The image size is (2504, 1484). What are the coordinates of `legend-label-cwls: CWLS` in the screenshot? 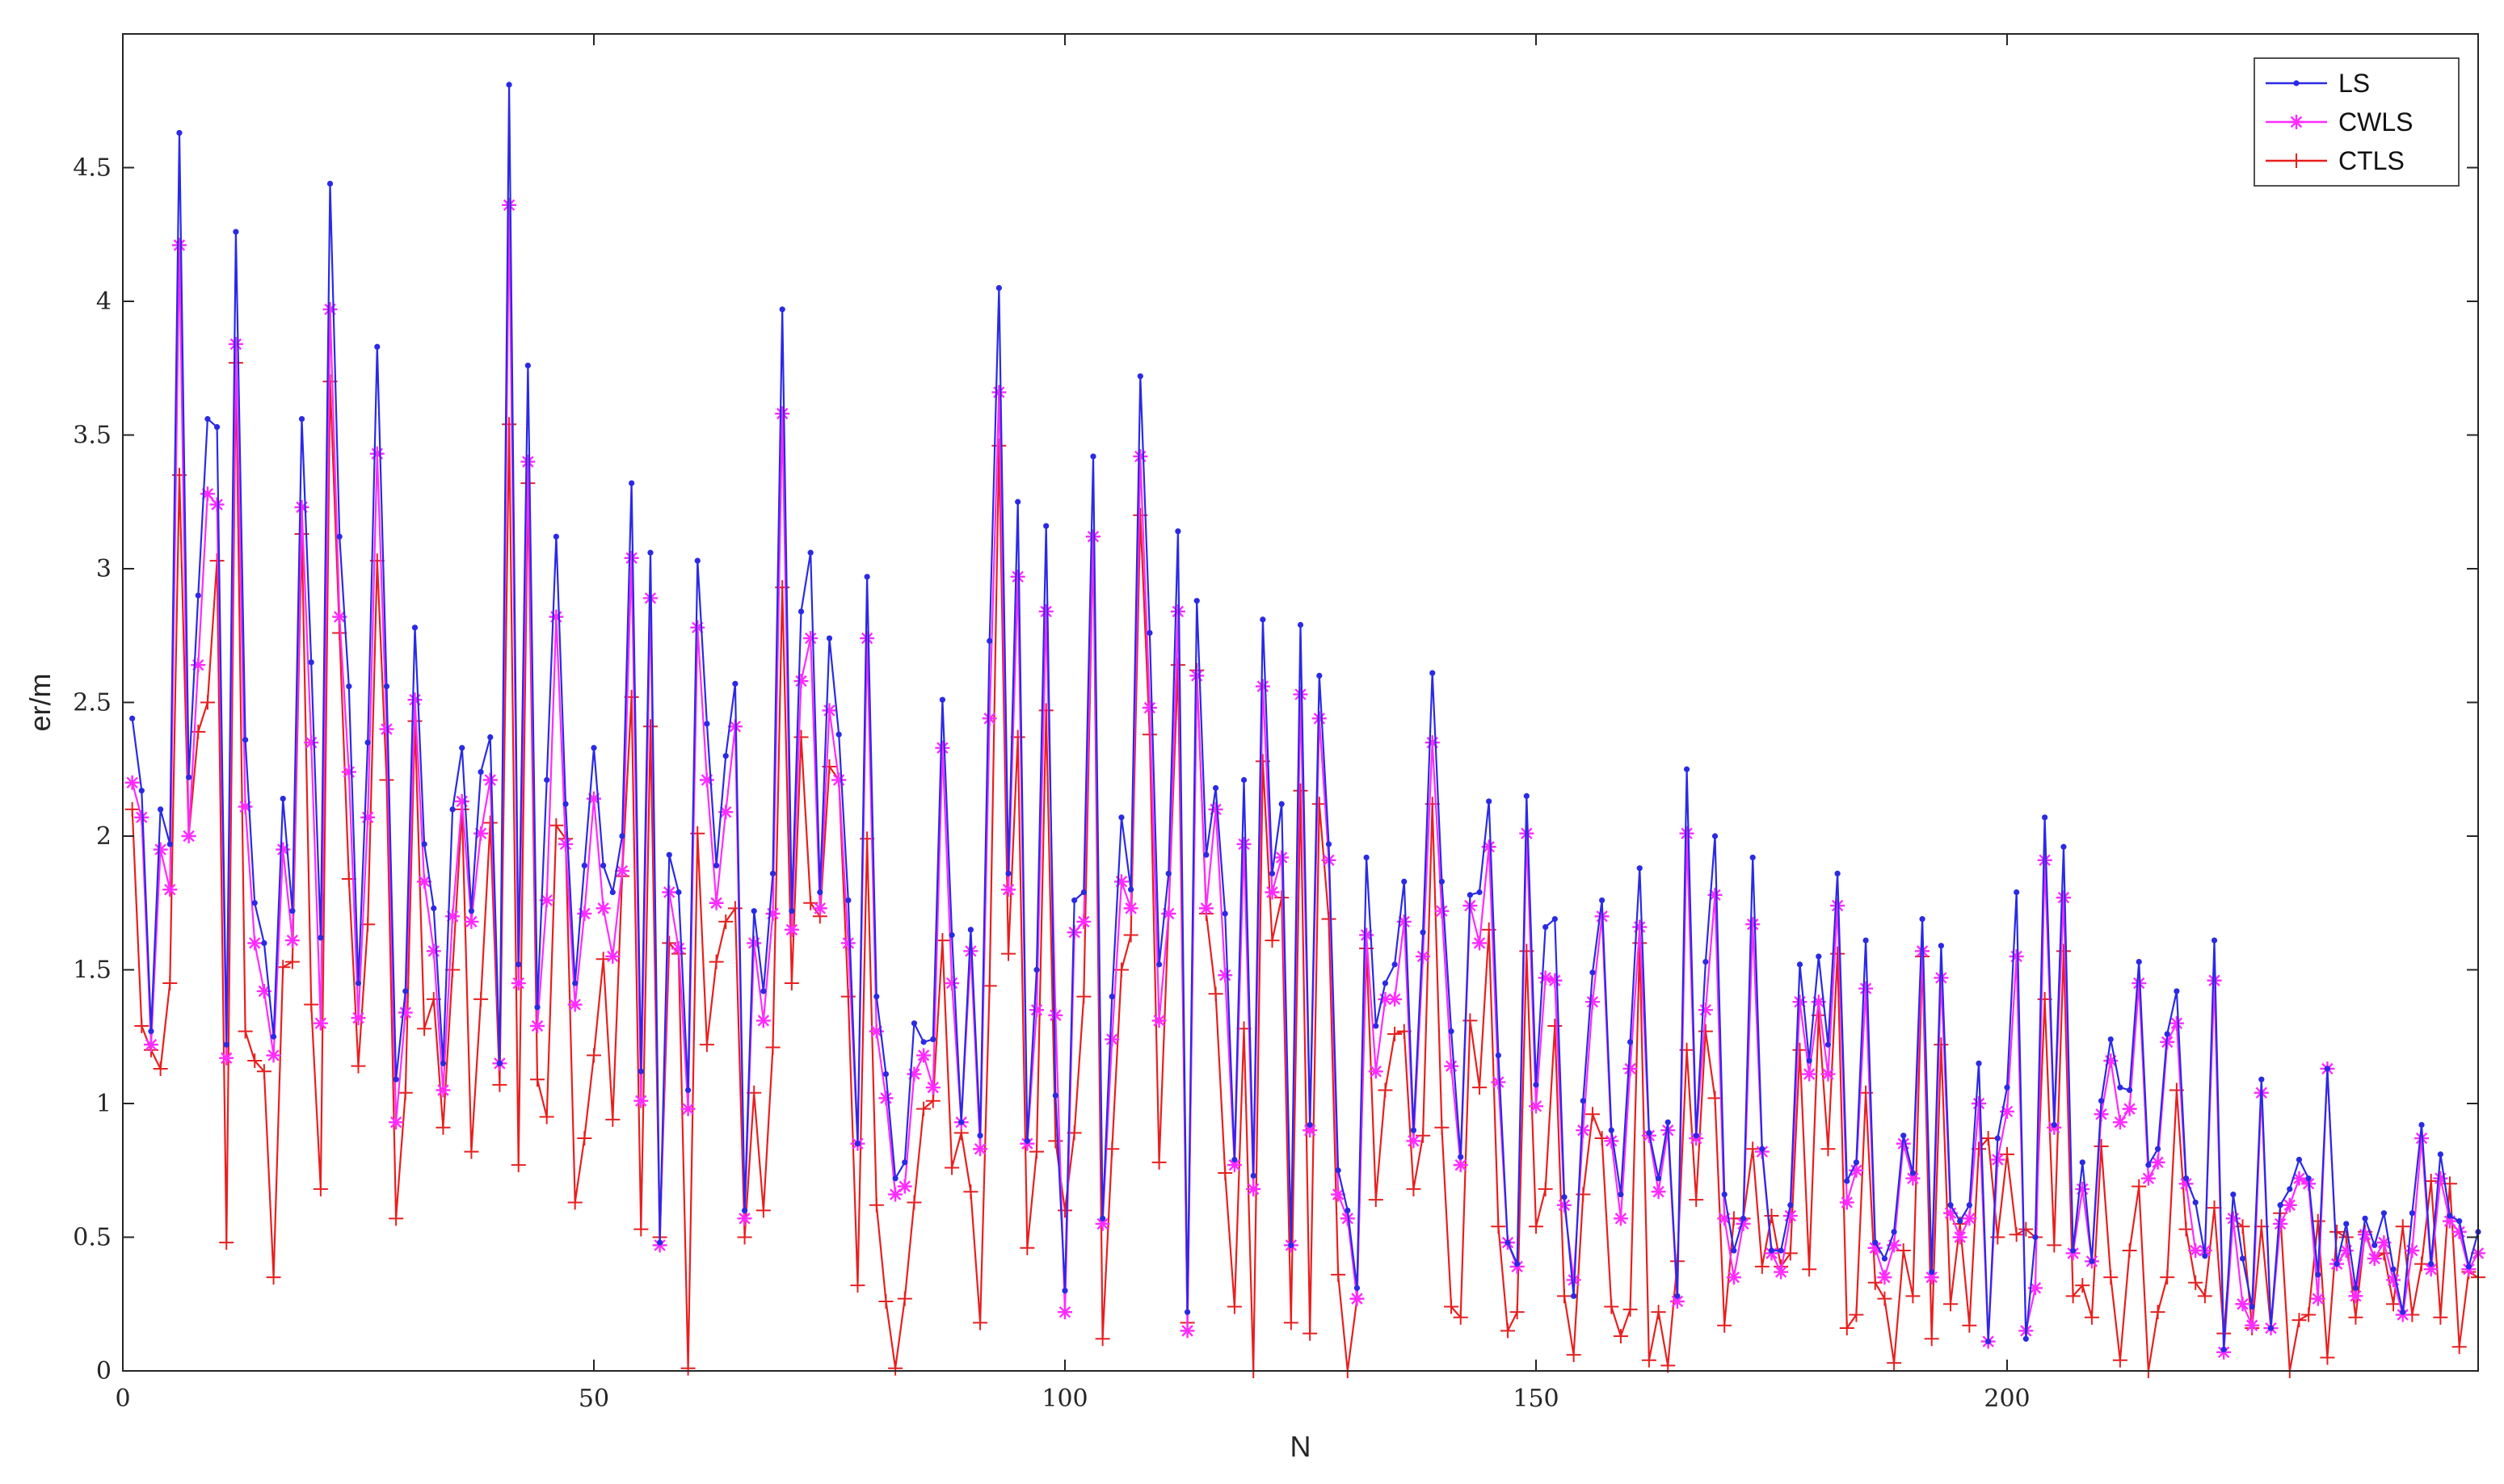 It's located at (2375, 122).